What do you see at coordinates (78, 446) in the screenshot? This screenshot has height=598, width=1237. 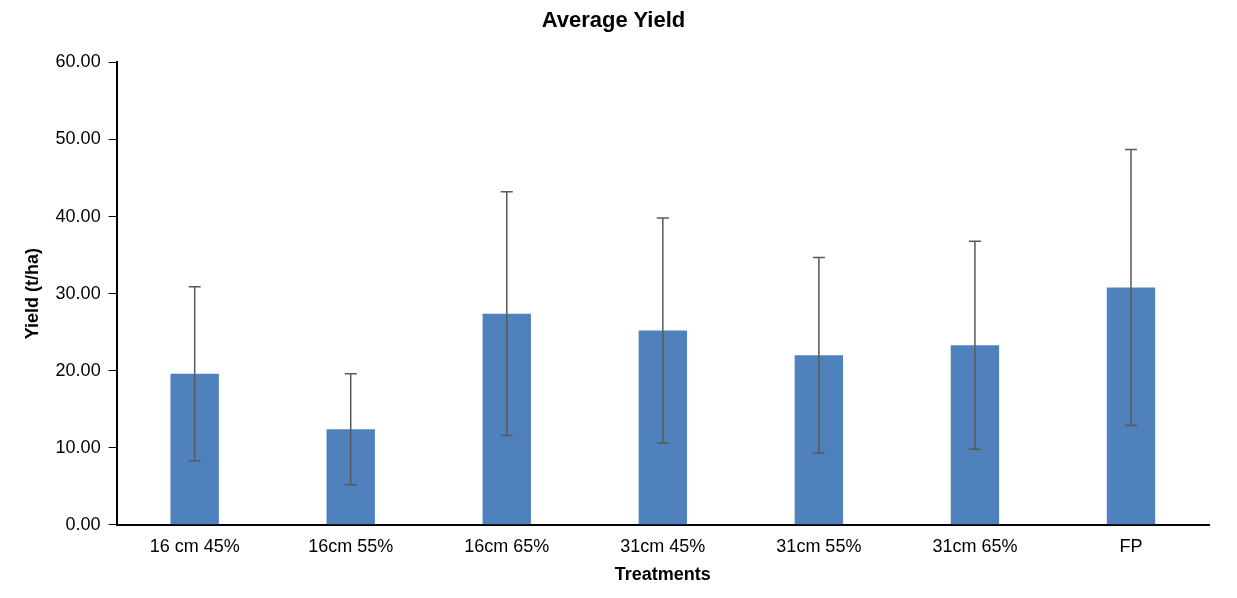 I see `y-tick-label: 10.00` at bounding box center [78, 446].